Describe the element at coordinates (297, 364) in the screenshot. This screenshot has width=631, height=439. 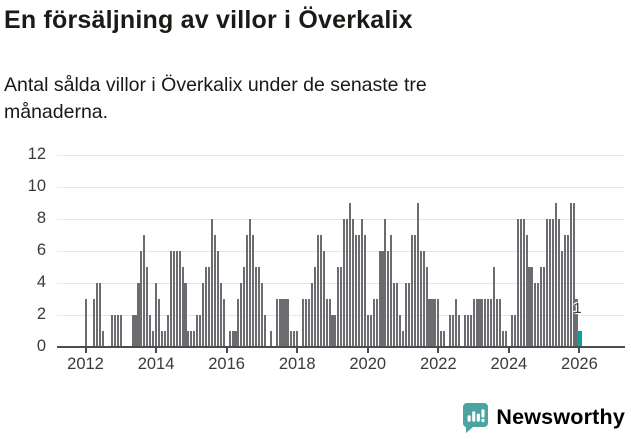
I see `x-axis-tick-label: 2018` at that location.